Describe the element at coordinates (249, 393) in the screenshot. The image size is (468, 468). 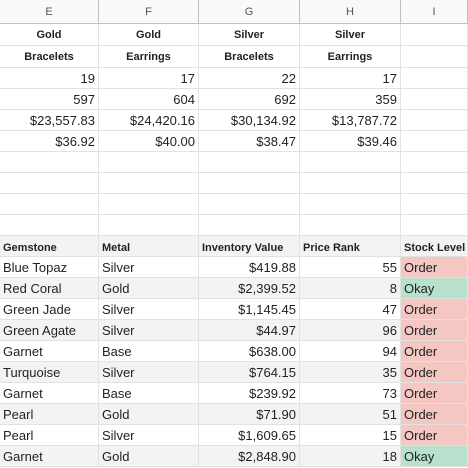
I see `table-cell: $239.92` at that location.